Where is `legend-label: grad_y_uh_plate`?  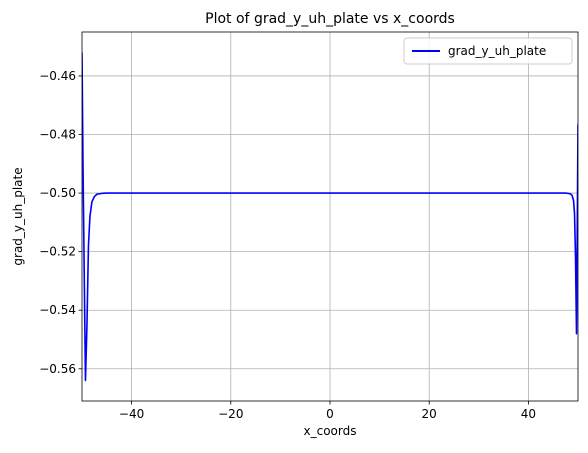 legend-label: grad_y_uh_plate is located at coordinates (497, 51).